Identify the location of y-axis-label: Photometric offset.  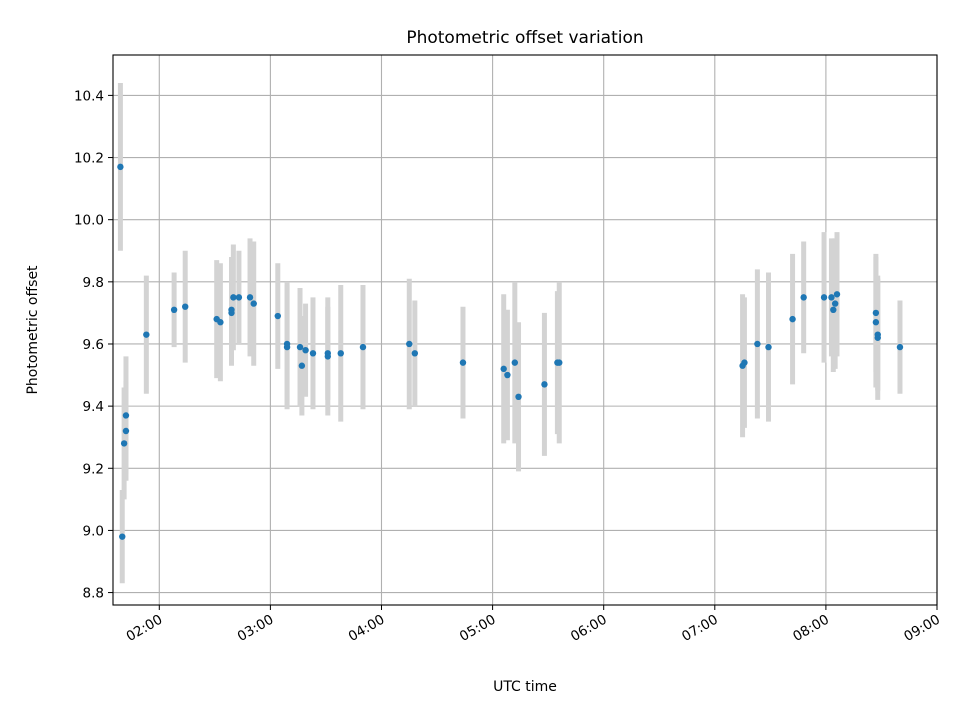
(33, 330).